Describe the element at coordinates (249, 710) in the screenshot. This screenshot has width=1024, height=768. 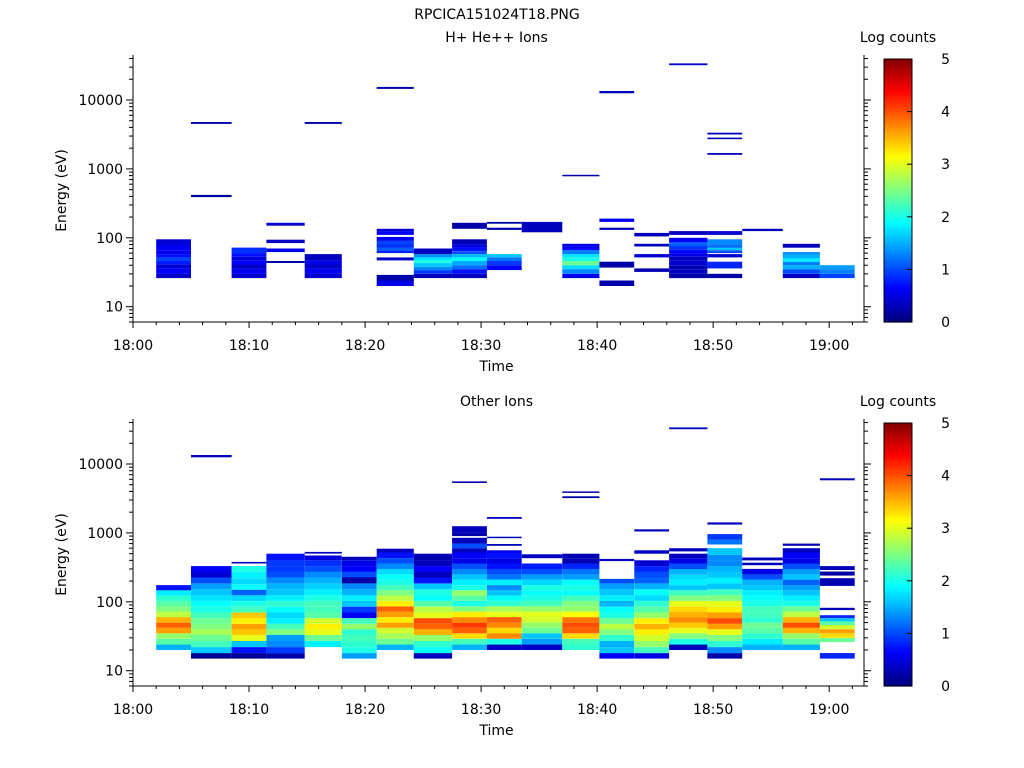
I see `x-tick-label: 18:10` at that location.